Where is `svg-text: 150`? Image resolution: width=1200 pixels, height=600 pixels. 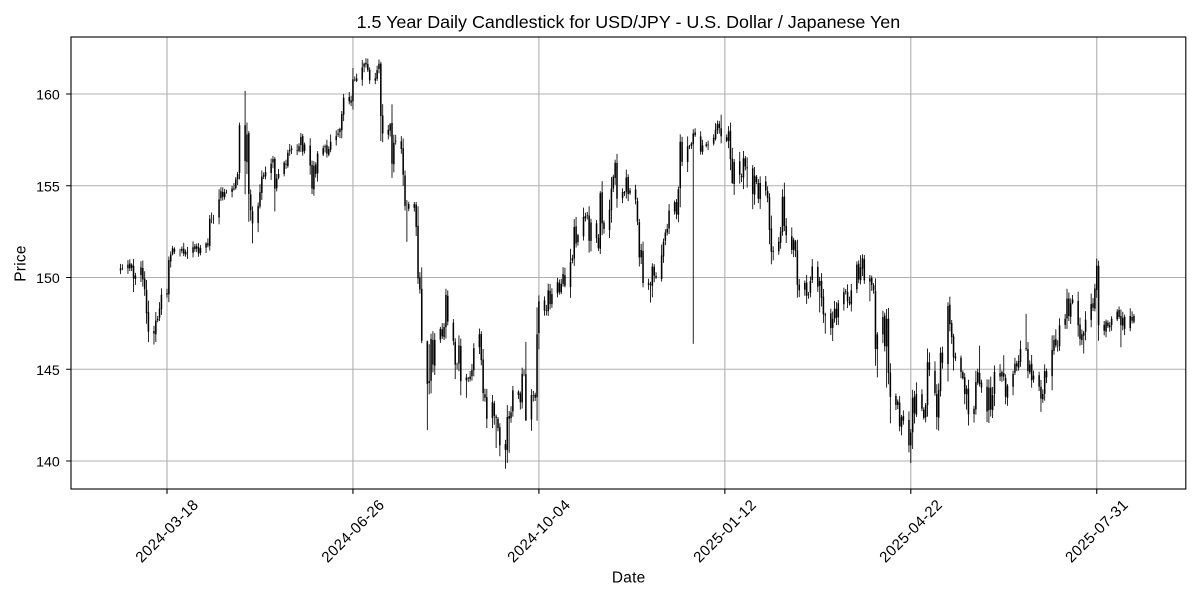 svg-text: 150 is located at coordinates (48, 279).